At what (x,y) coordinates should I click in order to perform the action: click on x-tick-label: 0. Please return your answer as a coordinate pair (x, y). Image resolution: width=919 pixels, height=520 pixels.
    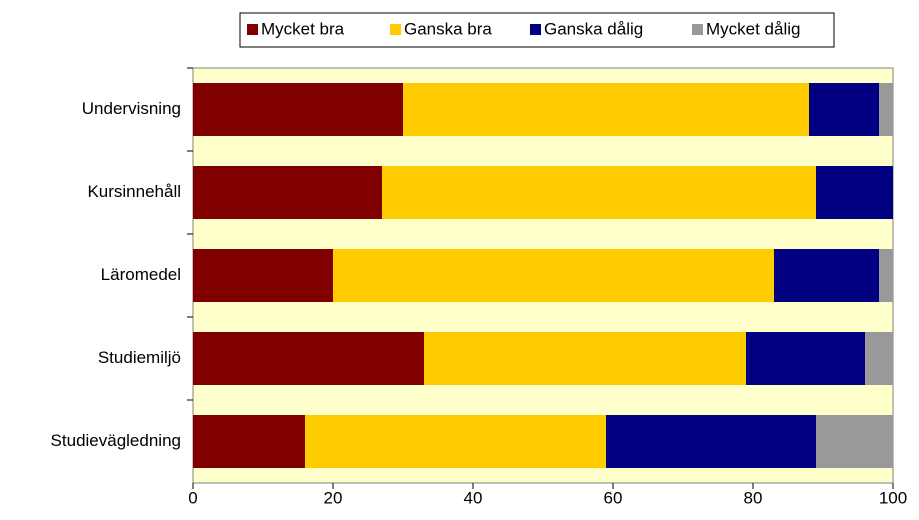
    Looking at the image, I should click on (192, 497).